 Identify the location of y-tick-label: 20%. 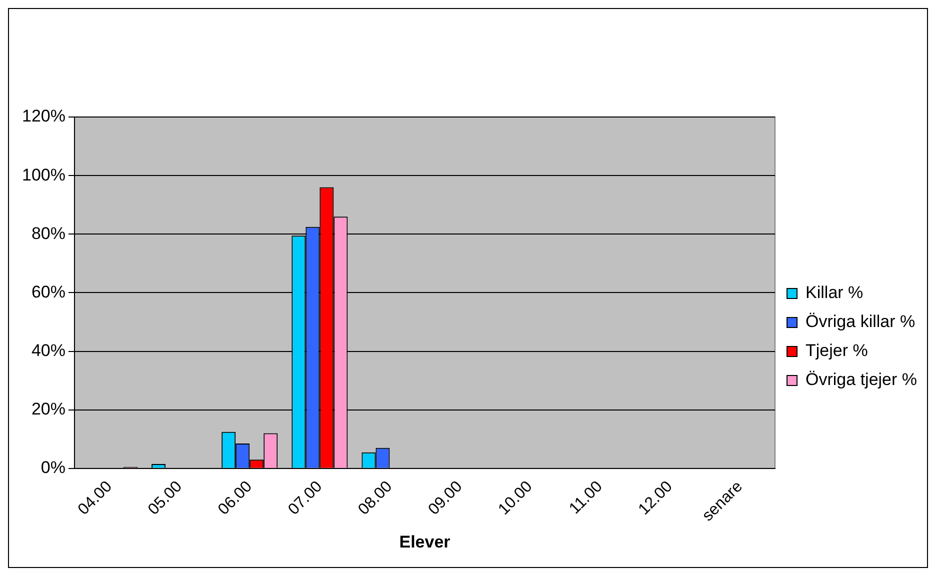
(48, 409).